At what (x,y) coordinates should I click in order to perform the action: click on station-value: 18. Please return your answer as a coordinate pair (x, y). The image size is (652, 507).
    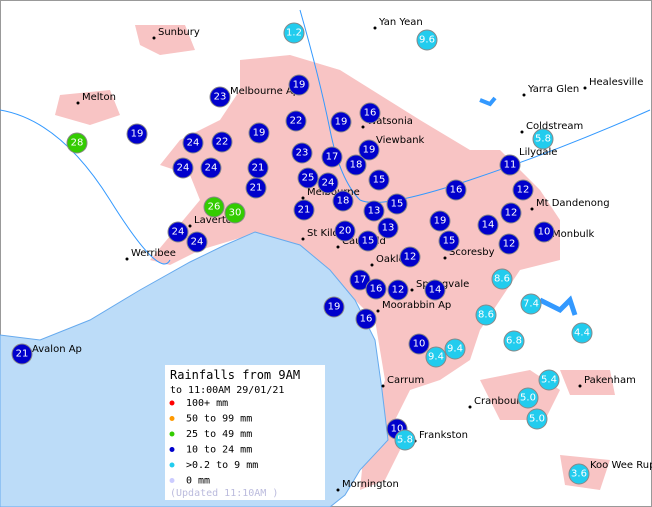
    Looking at the image, I should click on (343, 201).